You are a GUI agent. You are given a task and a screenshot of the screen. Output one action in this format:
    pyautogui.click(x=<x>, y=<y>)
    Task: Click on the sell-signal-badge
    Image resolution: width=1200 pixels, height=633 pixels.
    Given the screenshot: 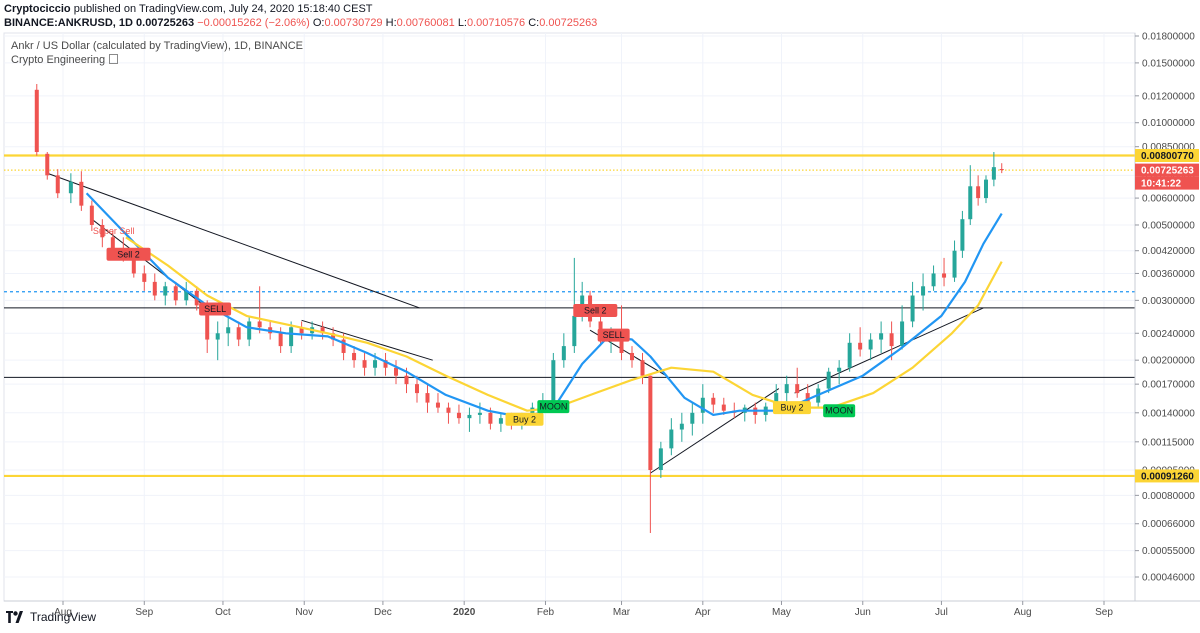 What is the action you would take?
    pyautogui.click(x=215, y=309)
    